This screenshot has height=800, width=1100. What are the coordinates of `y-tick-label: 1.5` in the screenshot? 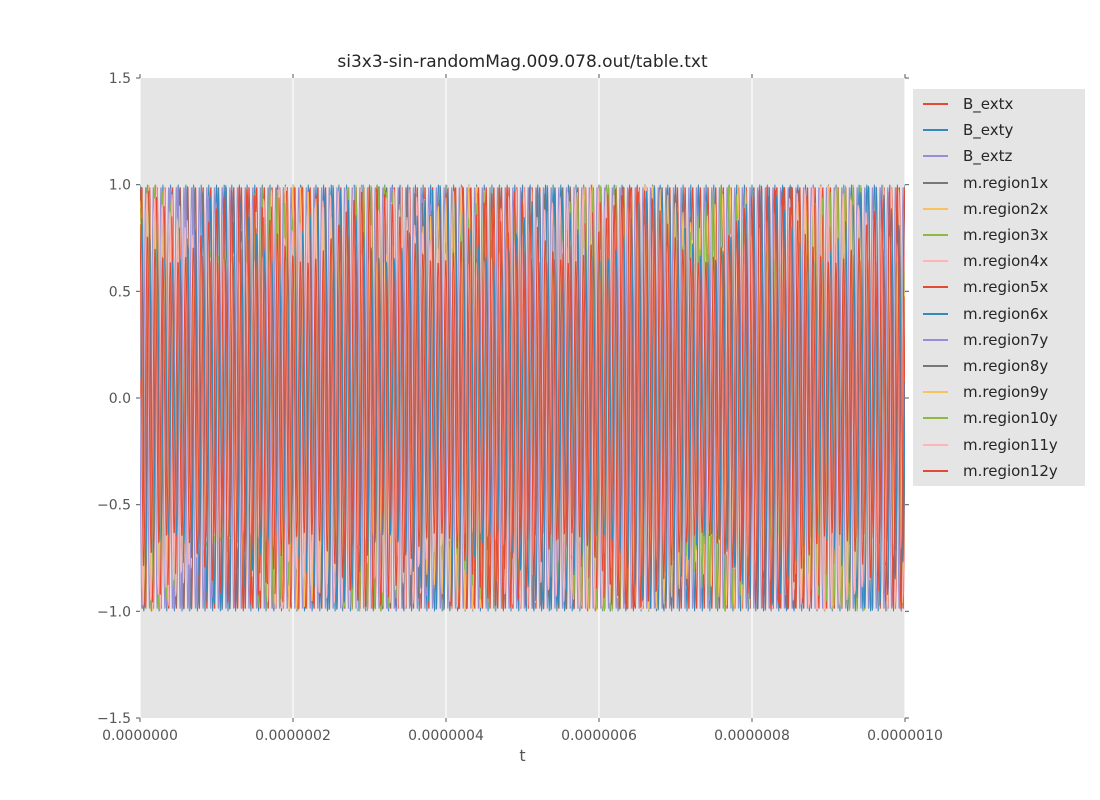 It's located at (120, 79).